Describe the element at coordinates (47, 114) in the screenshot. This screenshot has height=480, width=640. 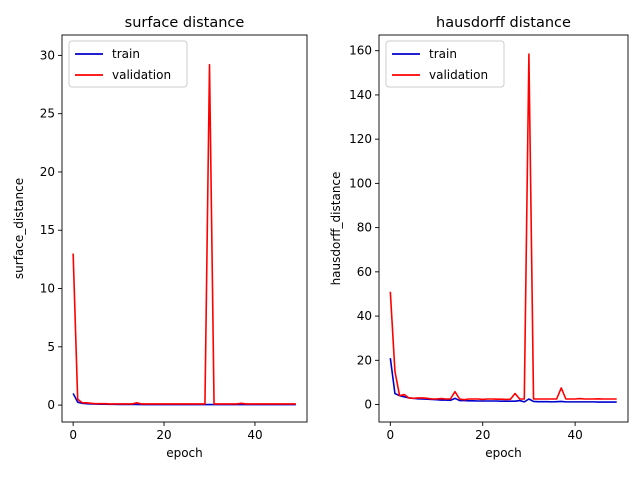
I see `y-tick-label: 25` at that location.